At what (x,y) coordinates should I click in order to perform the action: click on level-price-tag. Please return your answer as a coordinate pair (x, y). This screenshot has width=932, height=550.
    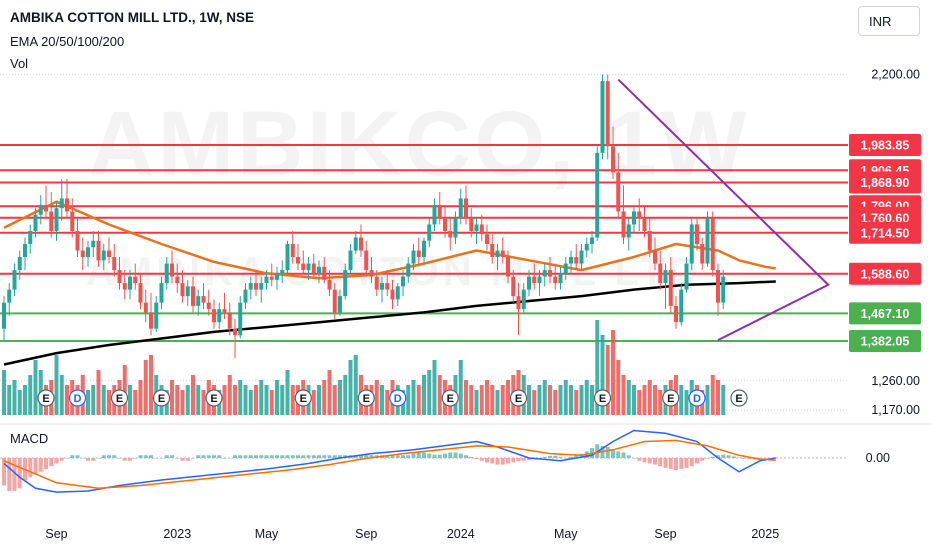
    Looking at the image, I should click on (885, 273).